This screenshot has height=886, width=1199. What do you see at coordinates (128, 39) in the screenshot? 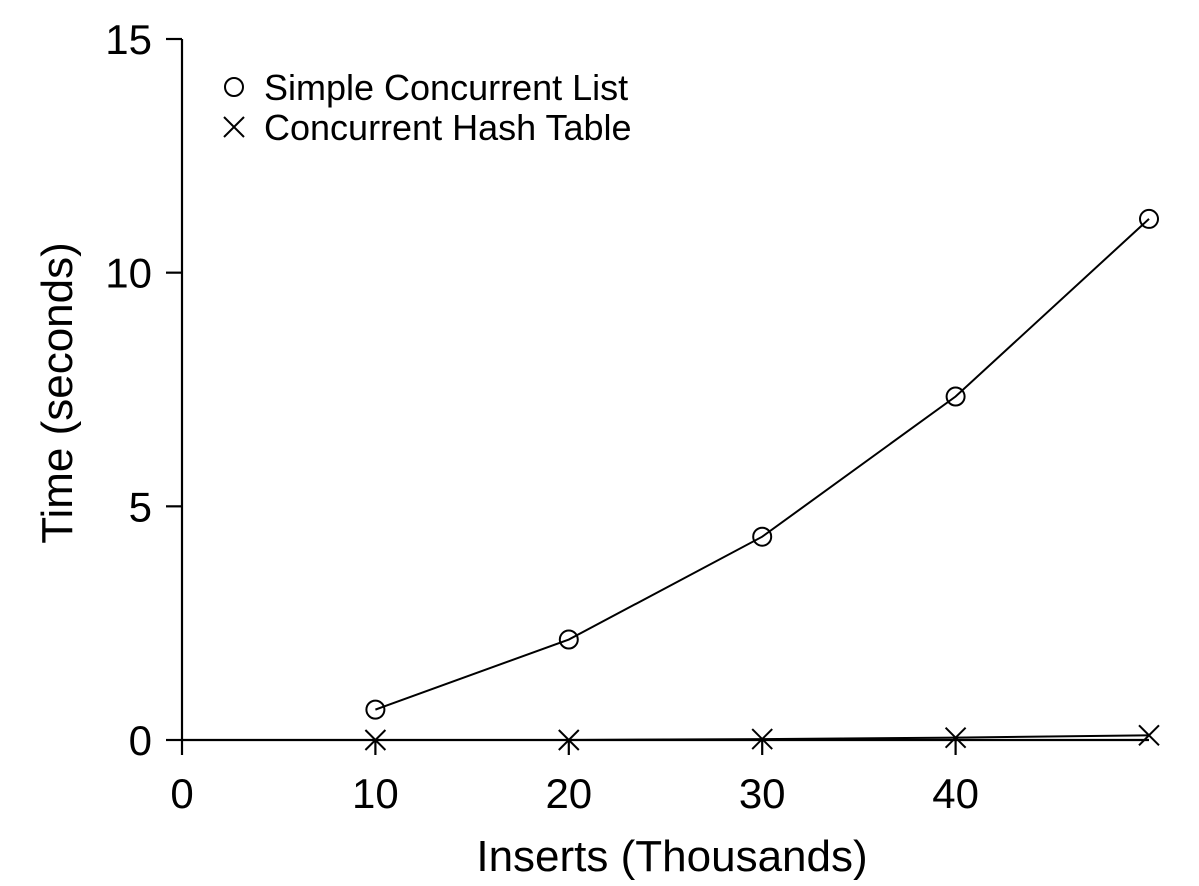
I see `y-tick-label: 15` at bounding box center [128, 39].